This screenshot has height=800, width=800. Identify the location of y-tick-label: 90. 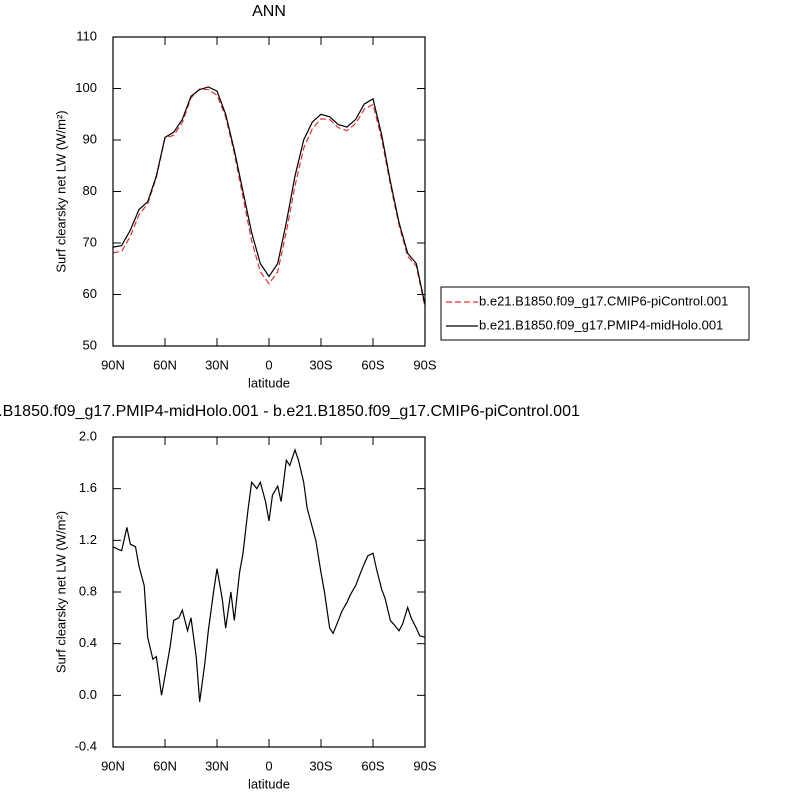
(90, 138).